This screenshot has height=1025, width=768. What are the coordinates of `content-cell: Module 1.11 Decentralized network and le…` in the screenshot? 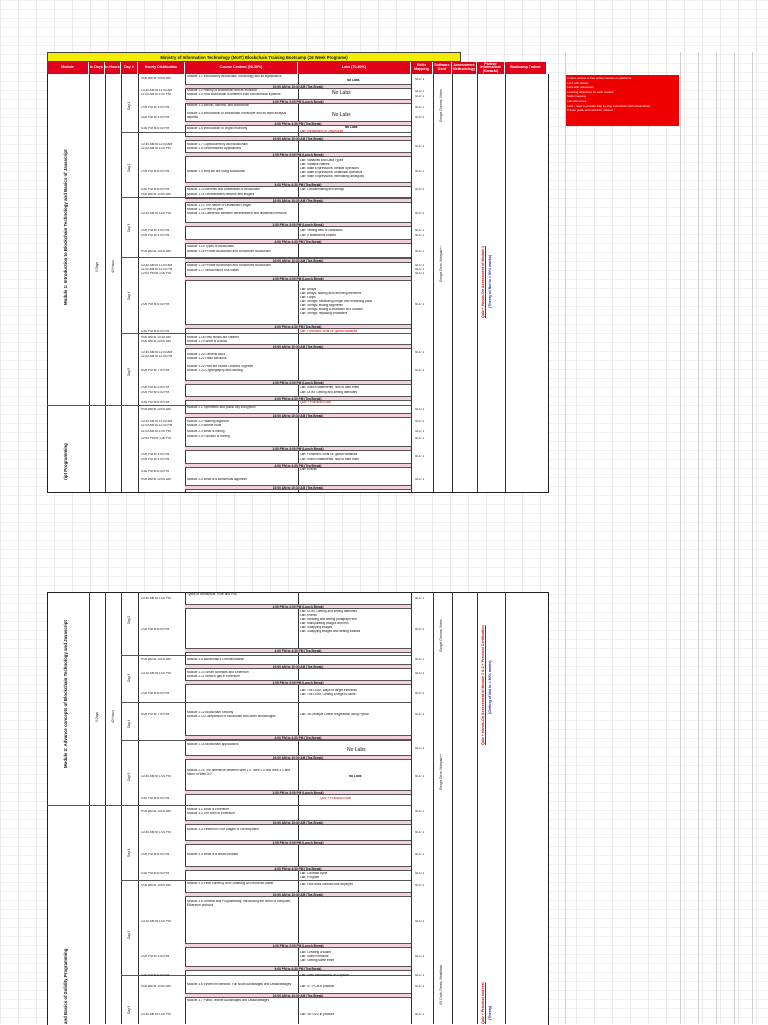 It's located at (221, 194).